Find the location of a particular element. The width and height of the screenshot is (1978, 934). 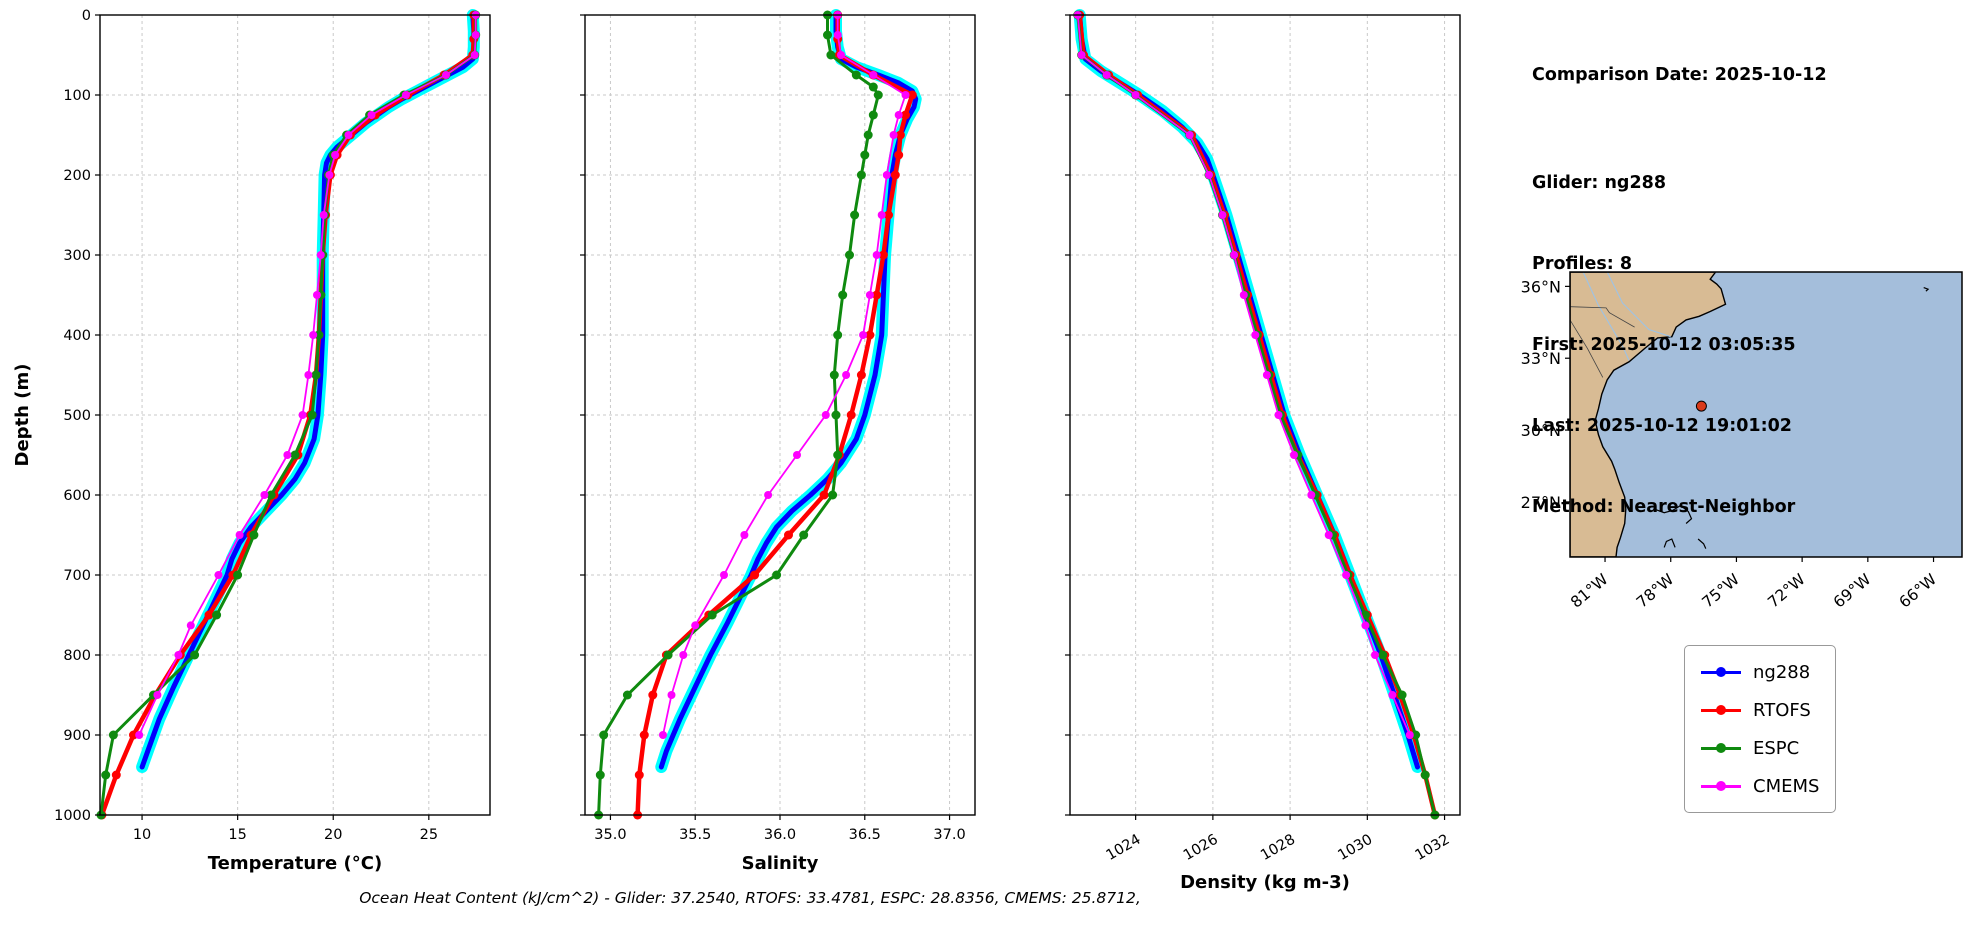

last-profile-time: Last: 2025-10-12 19:01:02 is located at coordinates (1662, 426).